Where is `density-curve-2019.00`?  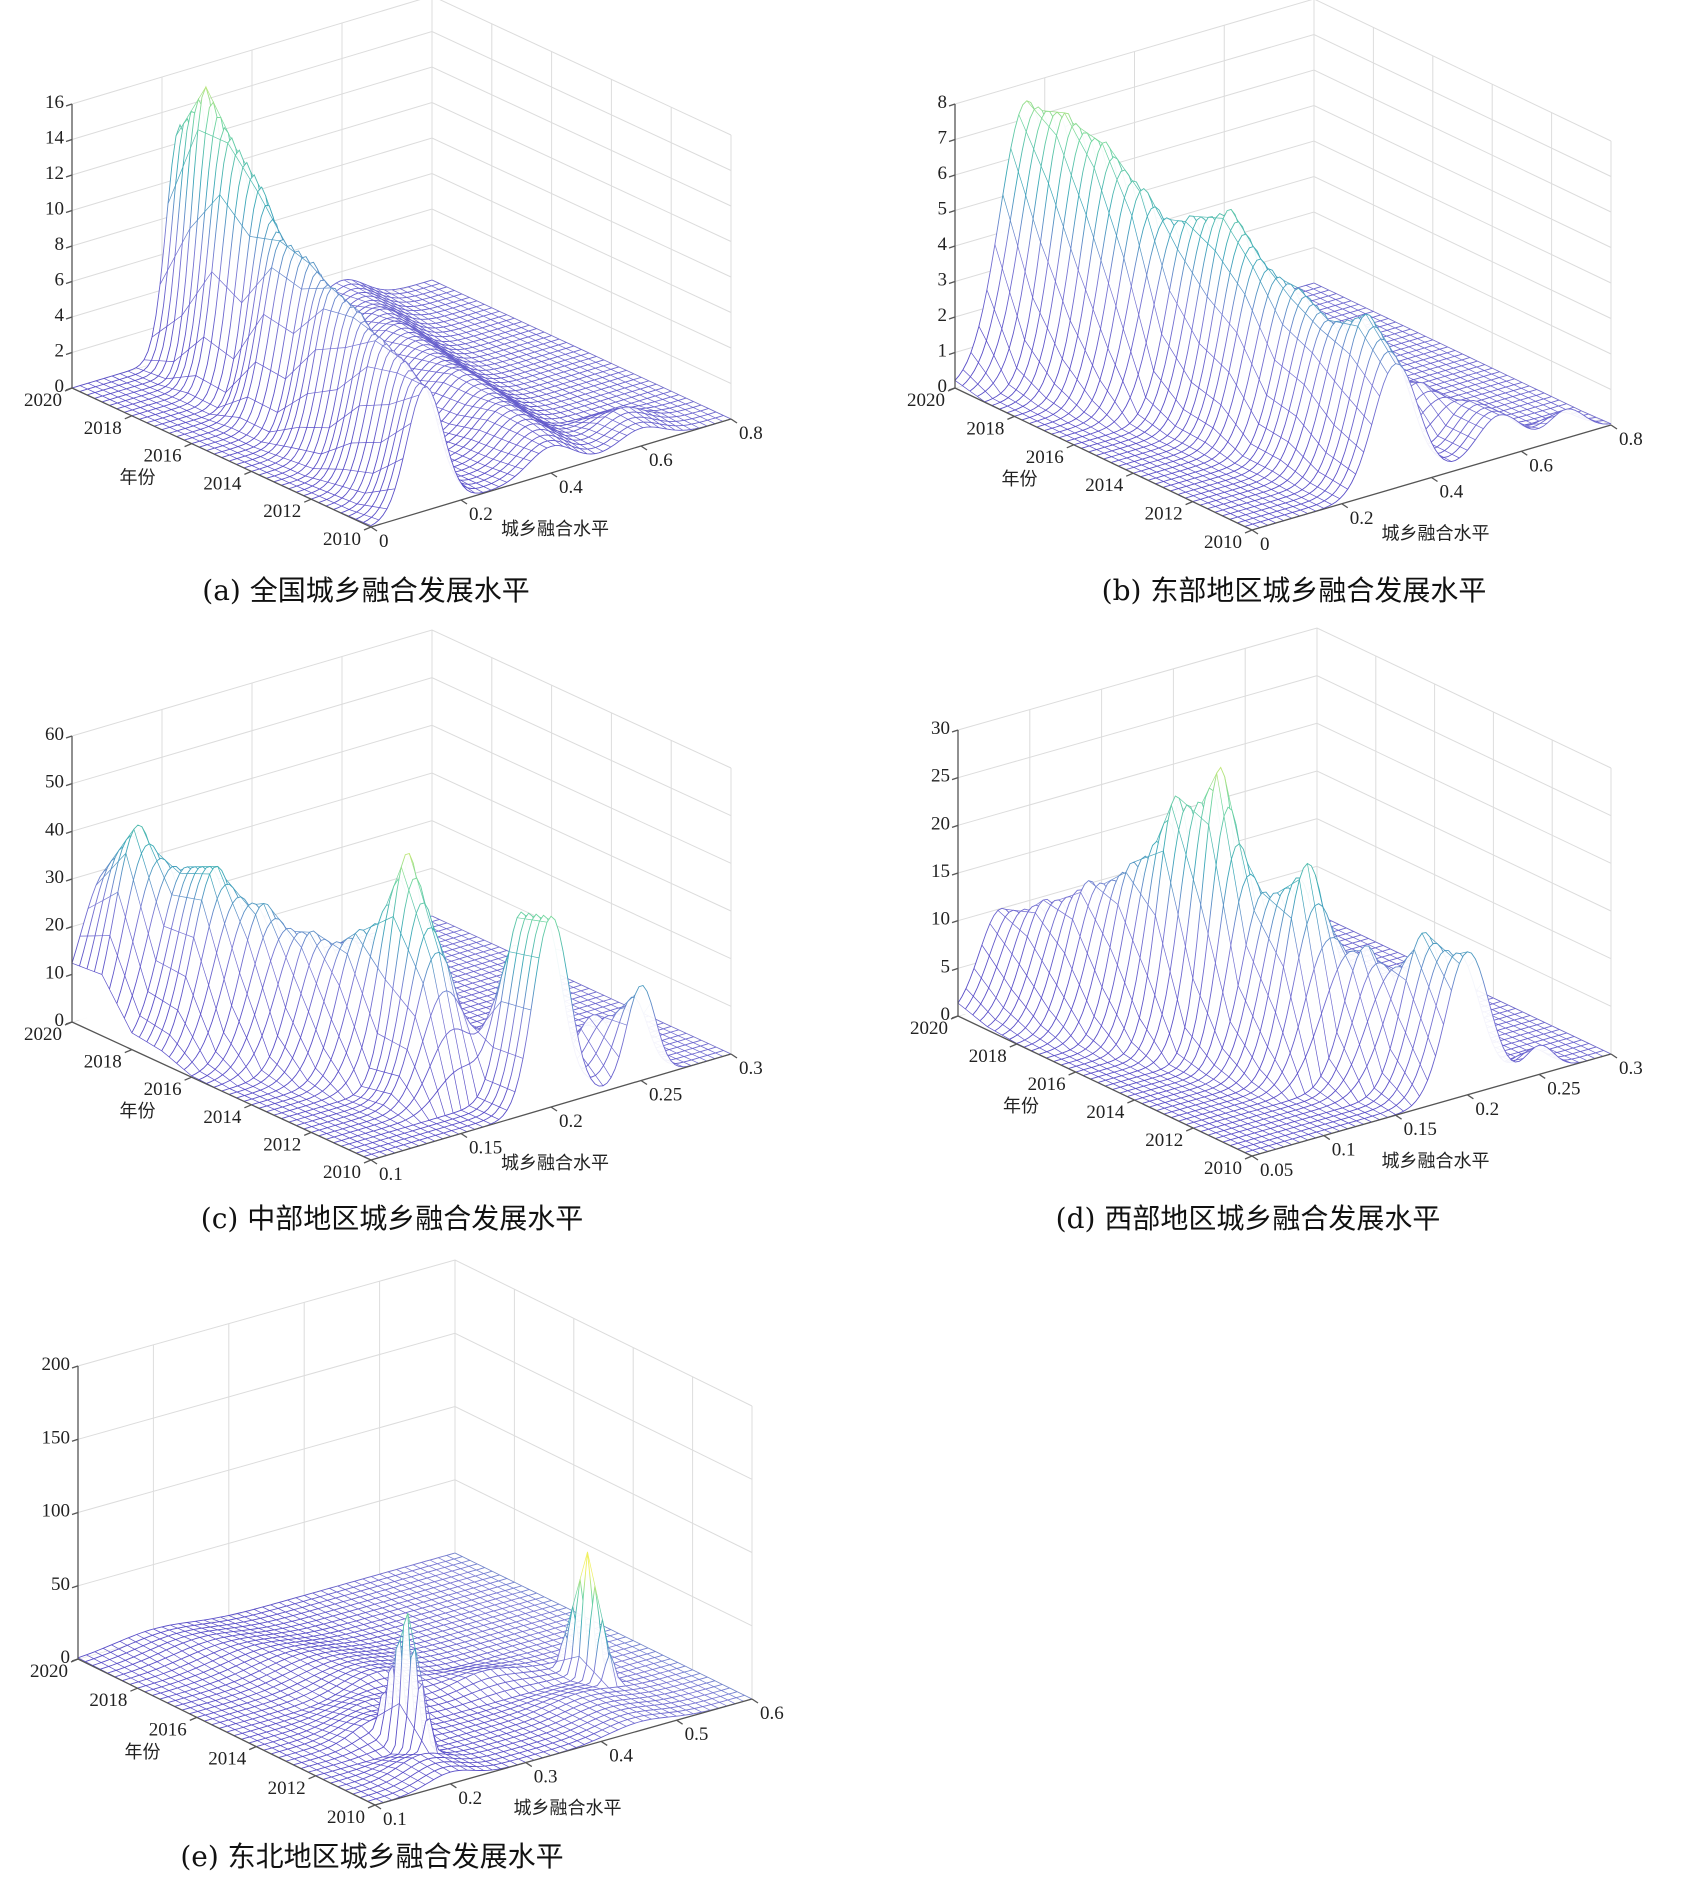
density-curve-2019.00 is located at coordinates (296, 1620).